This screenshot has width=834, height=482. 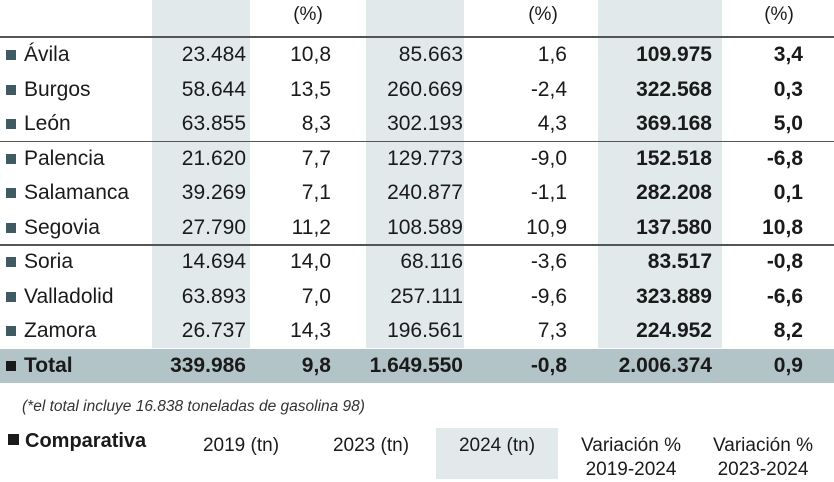 What do you see at coordinates (316, 123) in the screenshot?
I see `cell-p1: 8,3` at bounding box center [316, 123].